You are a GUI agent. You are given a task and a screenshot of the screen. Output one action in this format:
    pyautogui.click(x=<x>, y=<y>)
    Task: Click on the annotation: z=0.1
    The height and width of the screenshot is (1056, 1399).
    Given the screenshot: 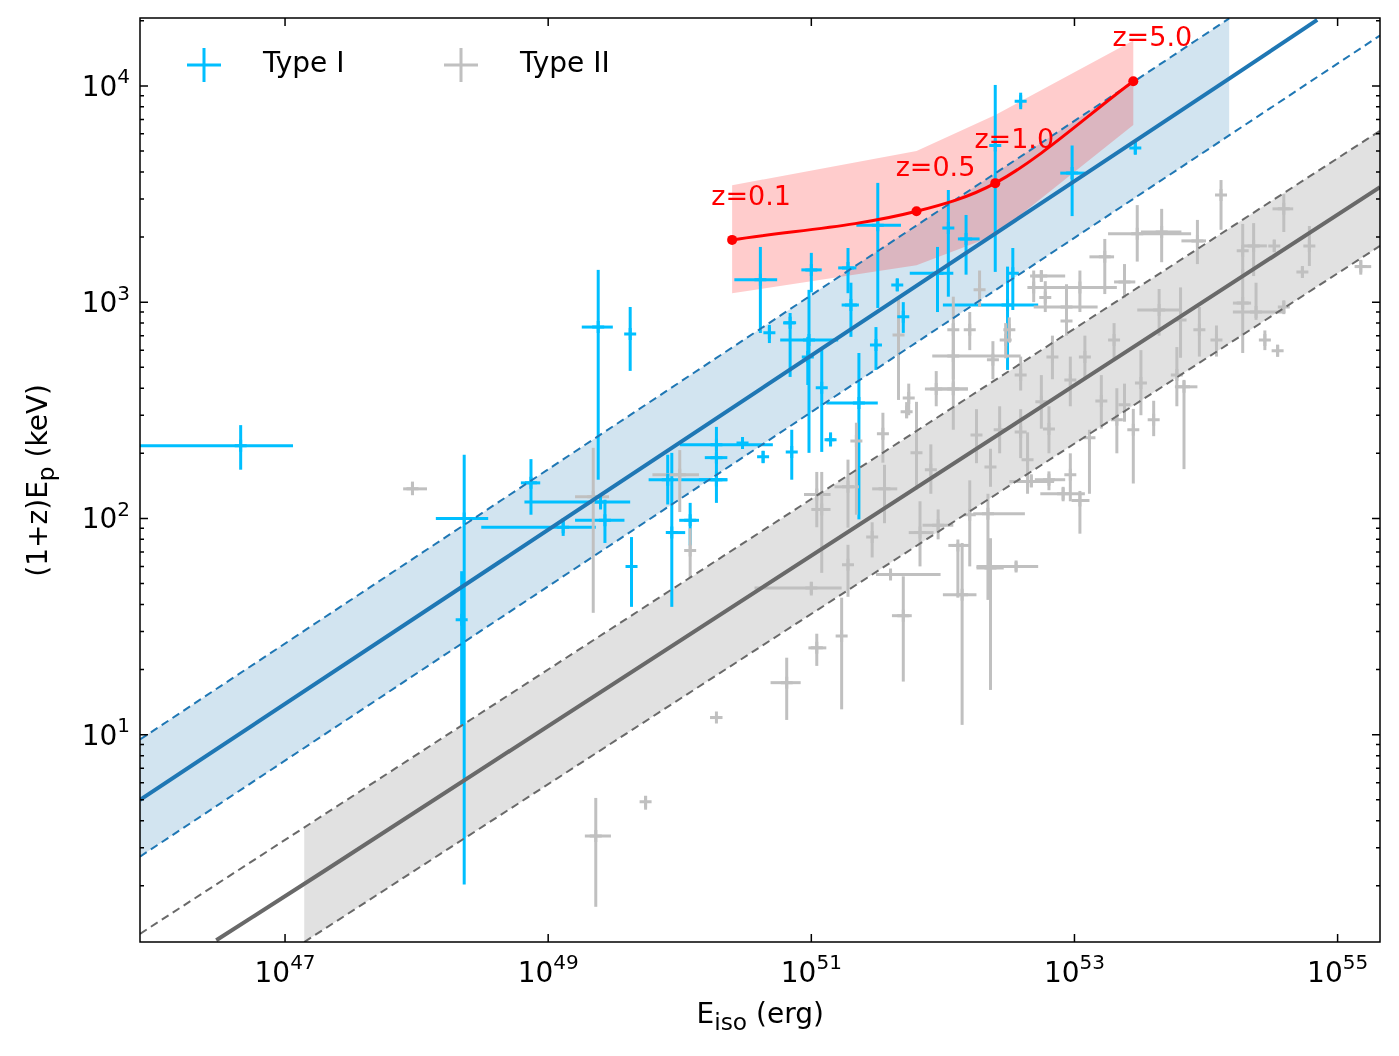 What is the action you would take?
    pyautogui.click(x=751, y=195)
    